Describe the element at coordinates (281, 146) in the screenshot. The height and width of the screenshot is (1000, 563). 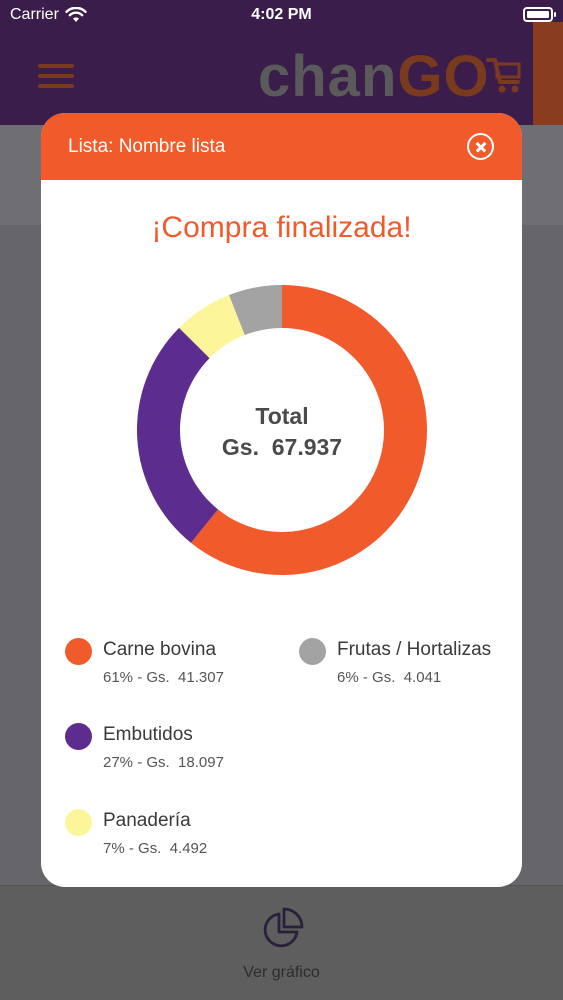
I see `modal-header: Lista: Nombre lista` at that location.